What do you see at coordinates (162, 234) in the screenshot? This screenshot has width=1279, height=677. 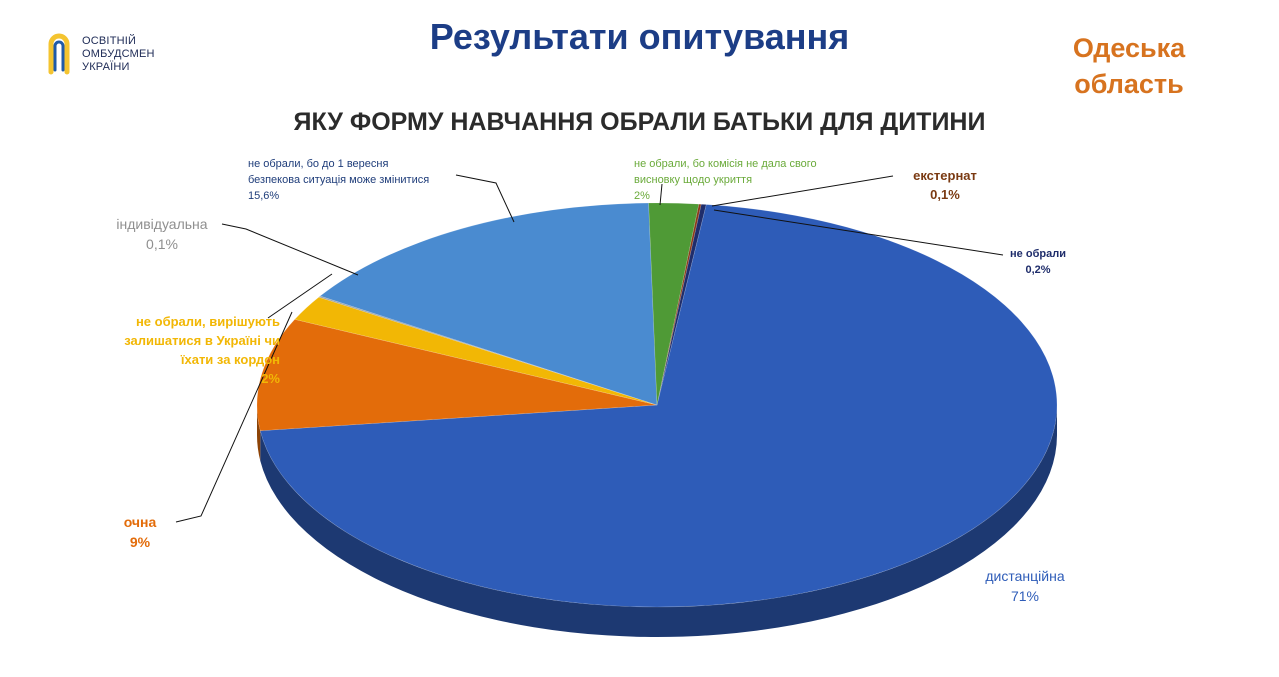 I see `slice-label: індивідуальна 0,1%` at bounding box center [162, 234].